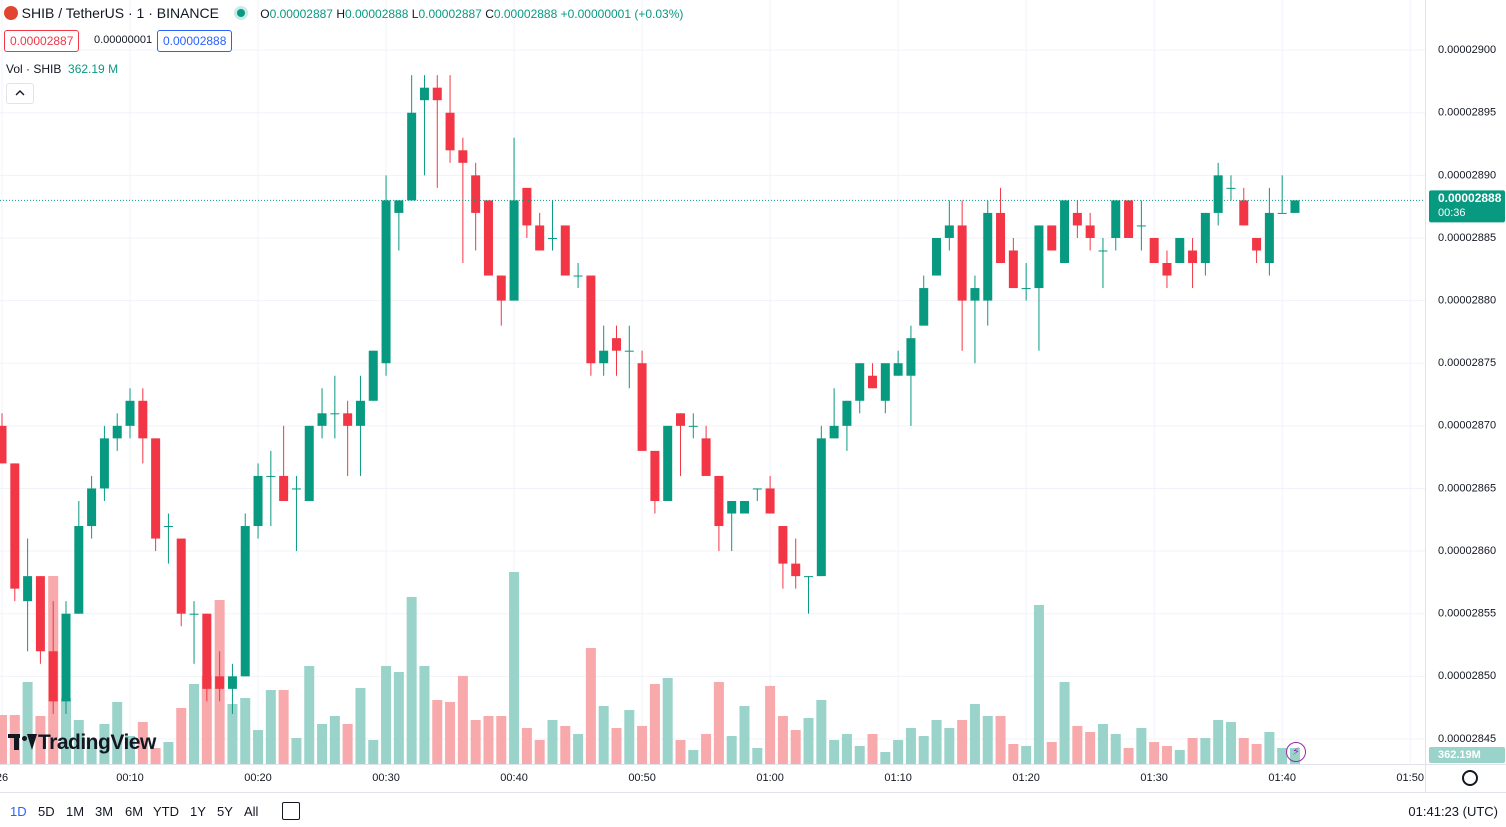 This screenshot has height=827, width=1506. What do you see at coordinates (1467, 50) in the screenshot?
I see `y-tick-label: 0.00002900` at bounding box center [1467, 50].